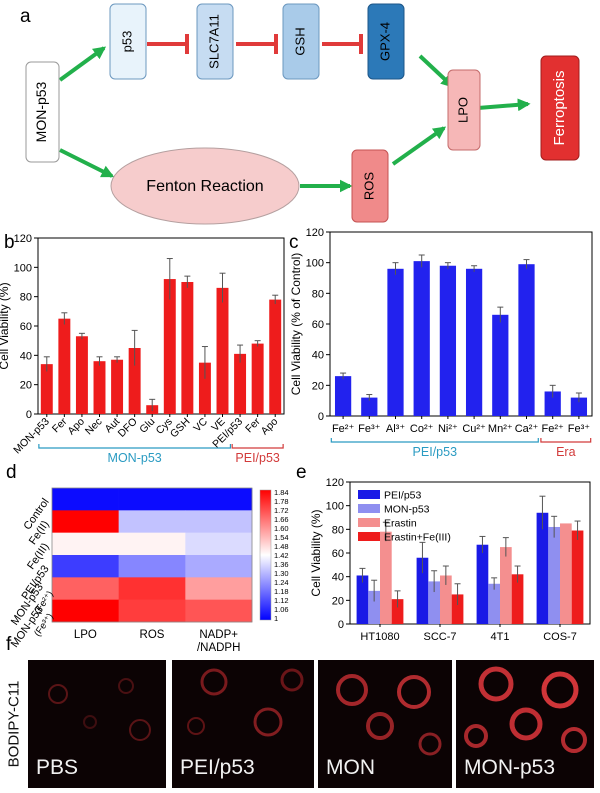 This screenshot has height=793, width=600. Describe the element at coordinates (281, 492) in the screenshot. I see `heatmap-colorbar-tick-0: 1.84` at that location.